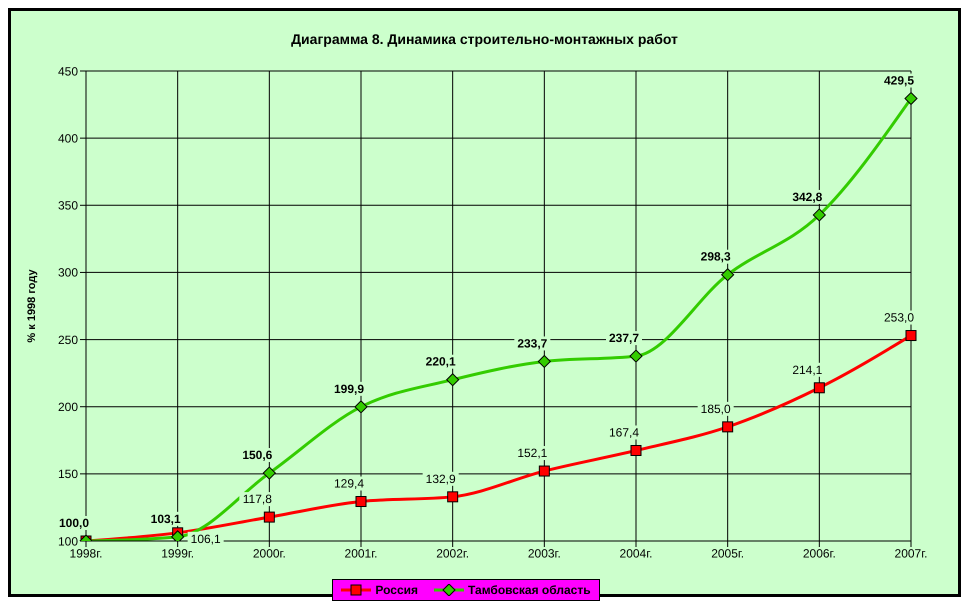  Describe the element at coordinates (361, 553) in the screenshot. I see `x-tick-label: 2001г.` at that location.